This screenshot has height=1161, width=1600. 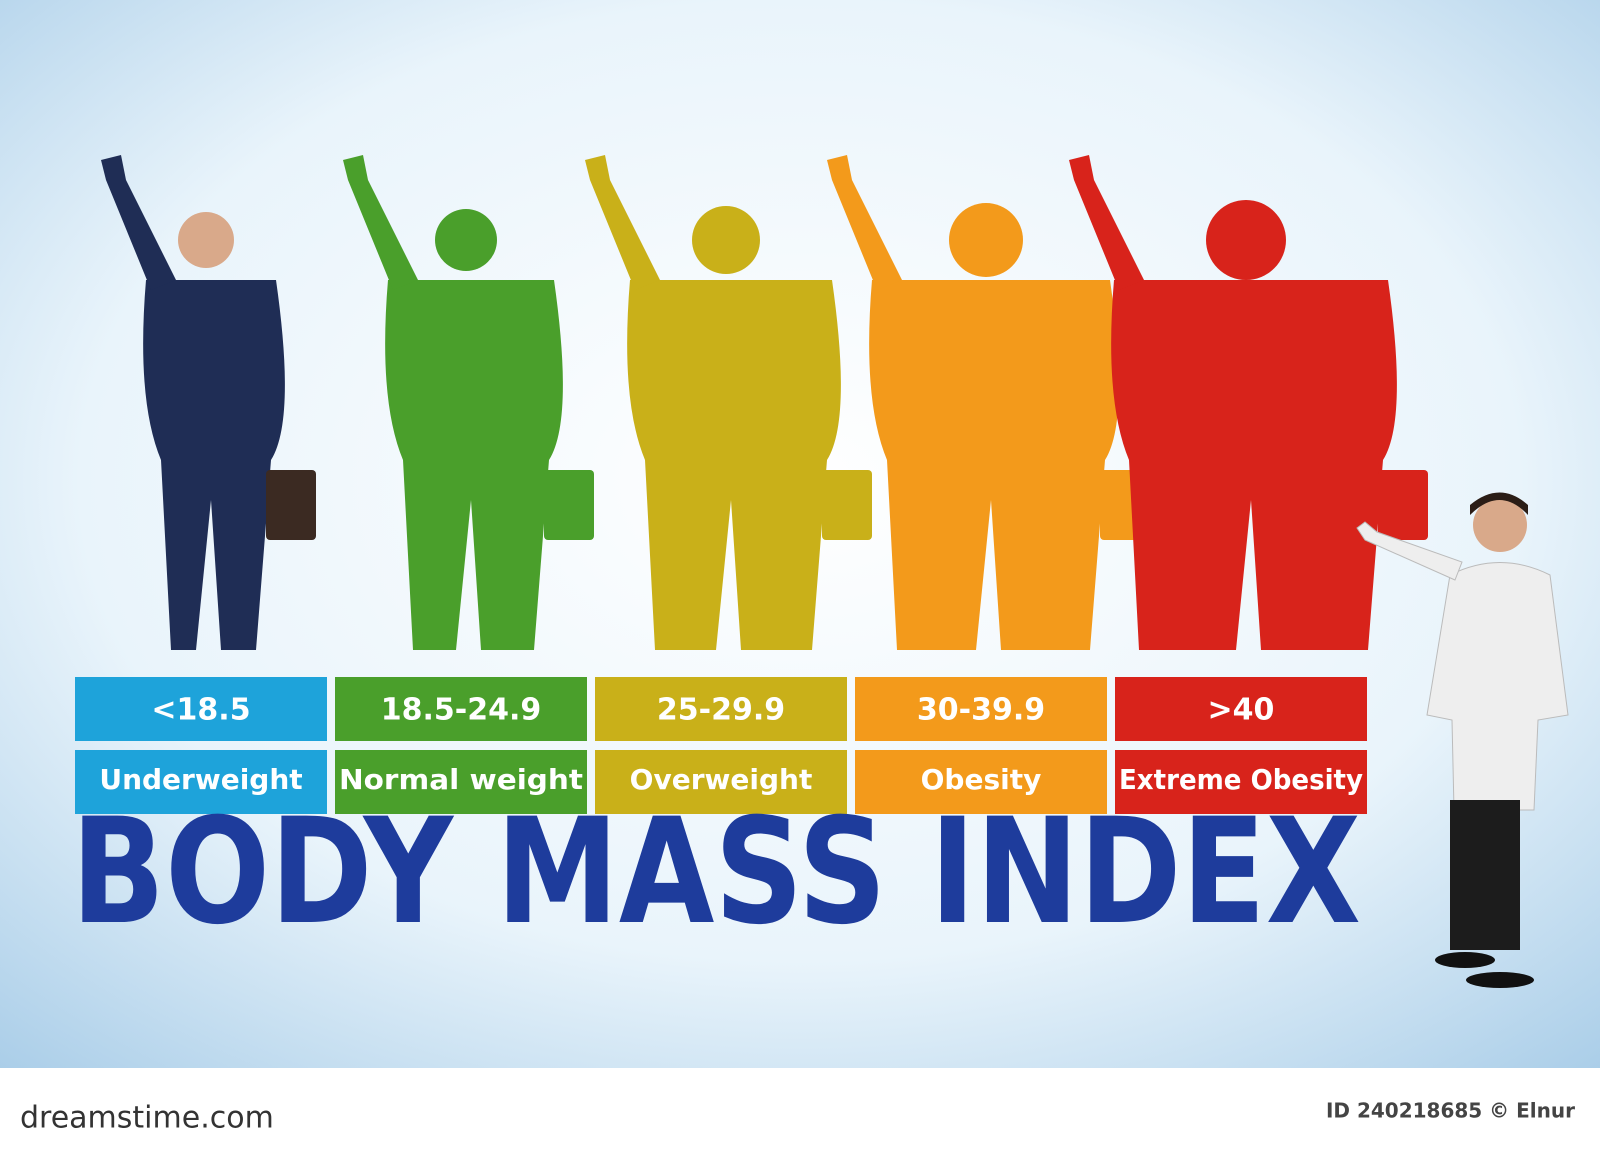 I want to click on range-text: 18.5-24.9, so click(x=461, y=710).